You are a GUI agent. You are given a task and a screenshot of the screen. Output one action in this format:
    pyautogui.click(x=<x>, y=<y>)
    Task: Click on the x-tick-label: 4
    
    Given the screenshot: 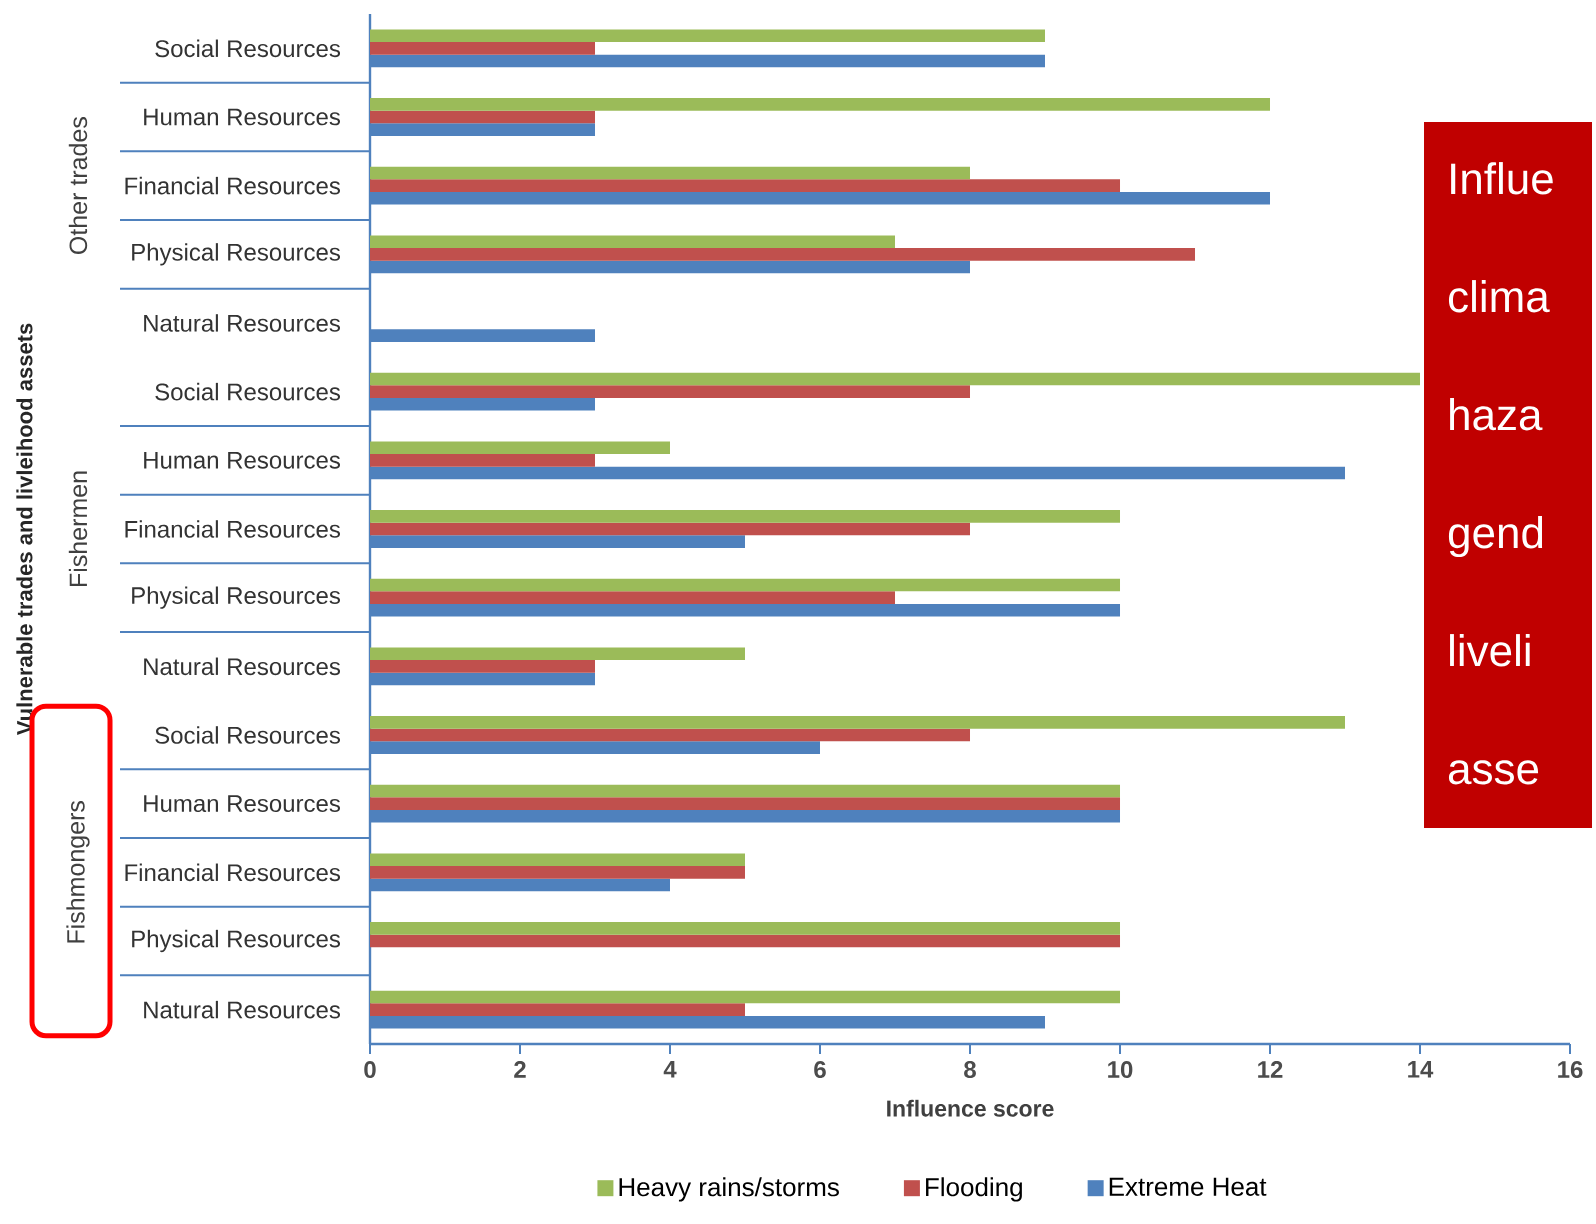 What is the action you would take?
    pyautogui.click(x=670, y=1069)
    